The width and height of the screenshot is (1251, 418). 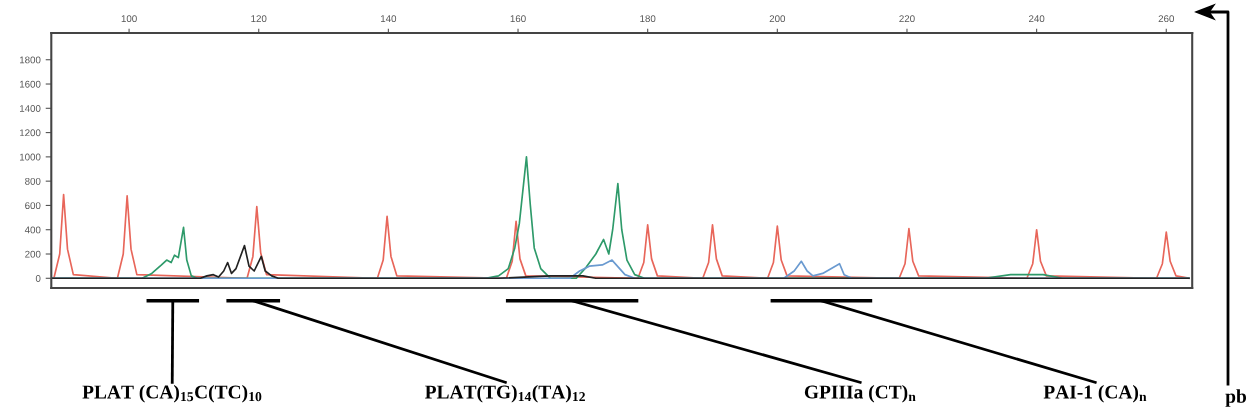 I want to click on x-tick-label: 180, so click(x=648, y=19).